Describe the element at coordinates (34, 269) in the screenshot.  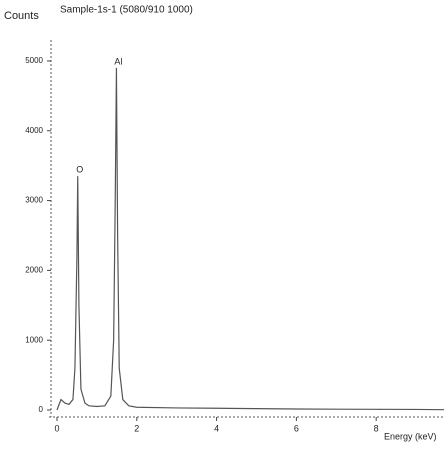
I see `y-tick-label: 2000` at that location.